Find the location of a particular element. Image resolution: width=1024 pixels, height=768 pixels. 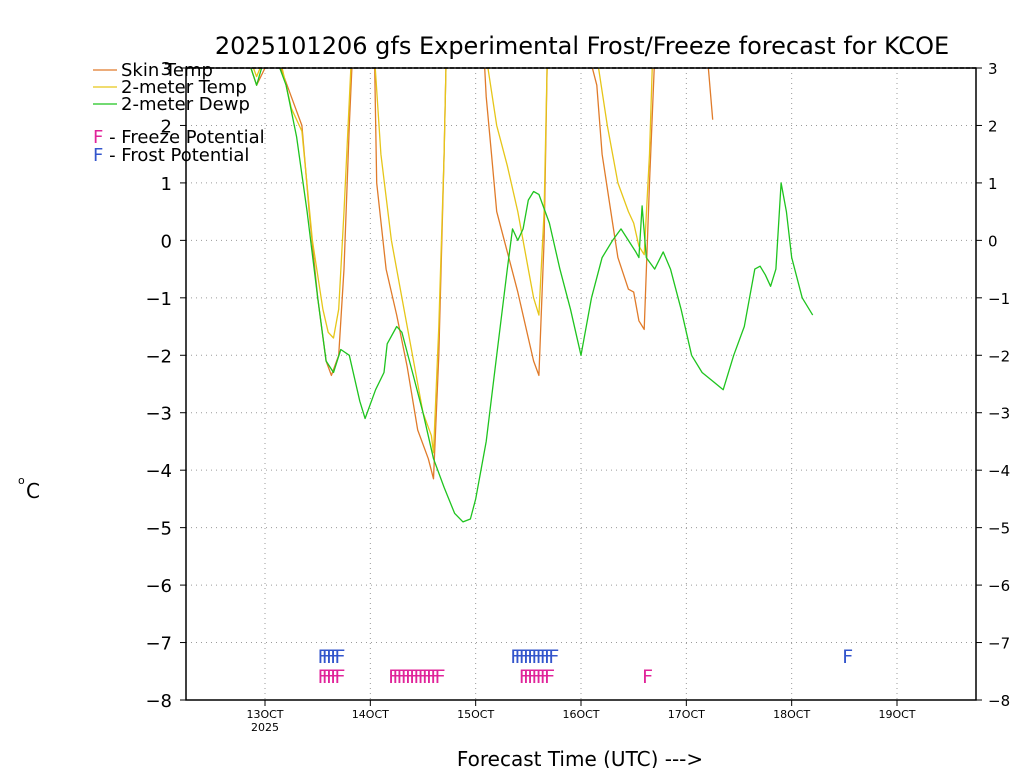

y-tick-label-right: 0 is located at coordinates (993, 241).